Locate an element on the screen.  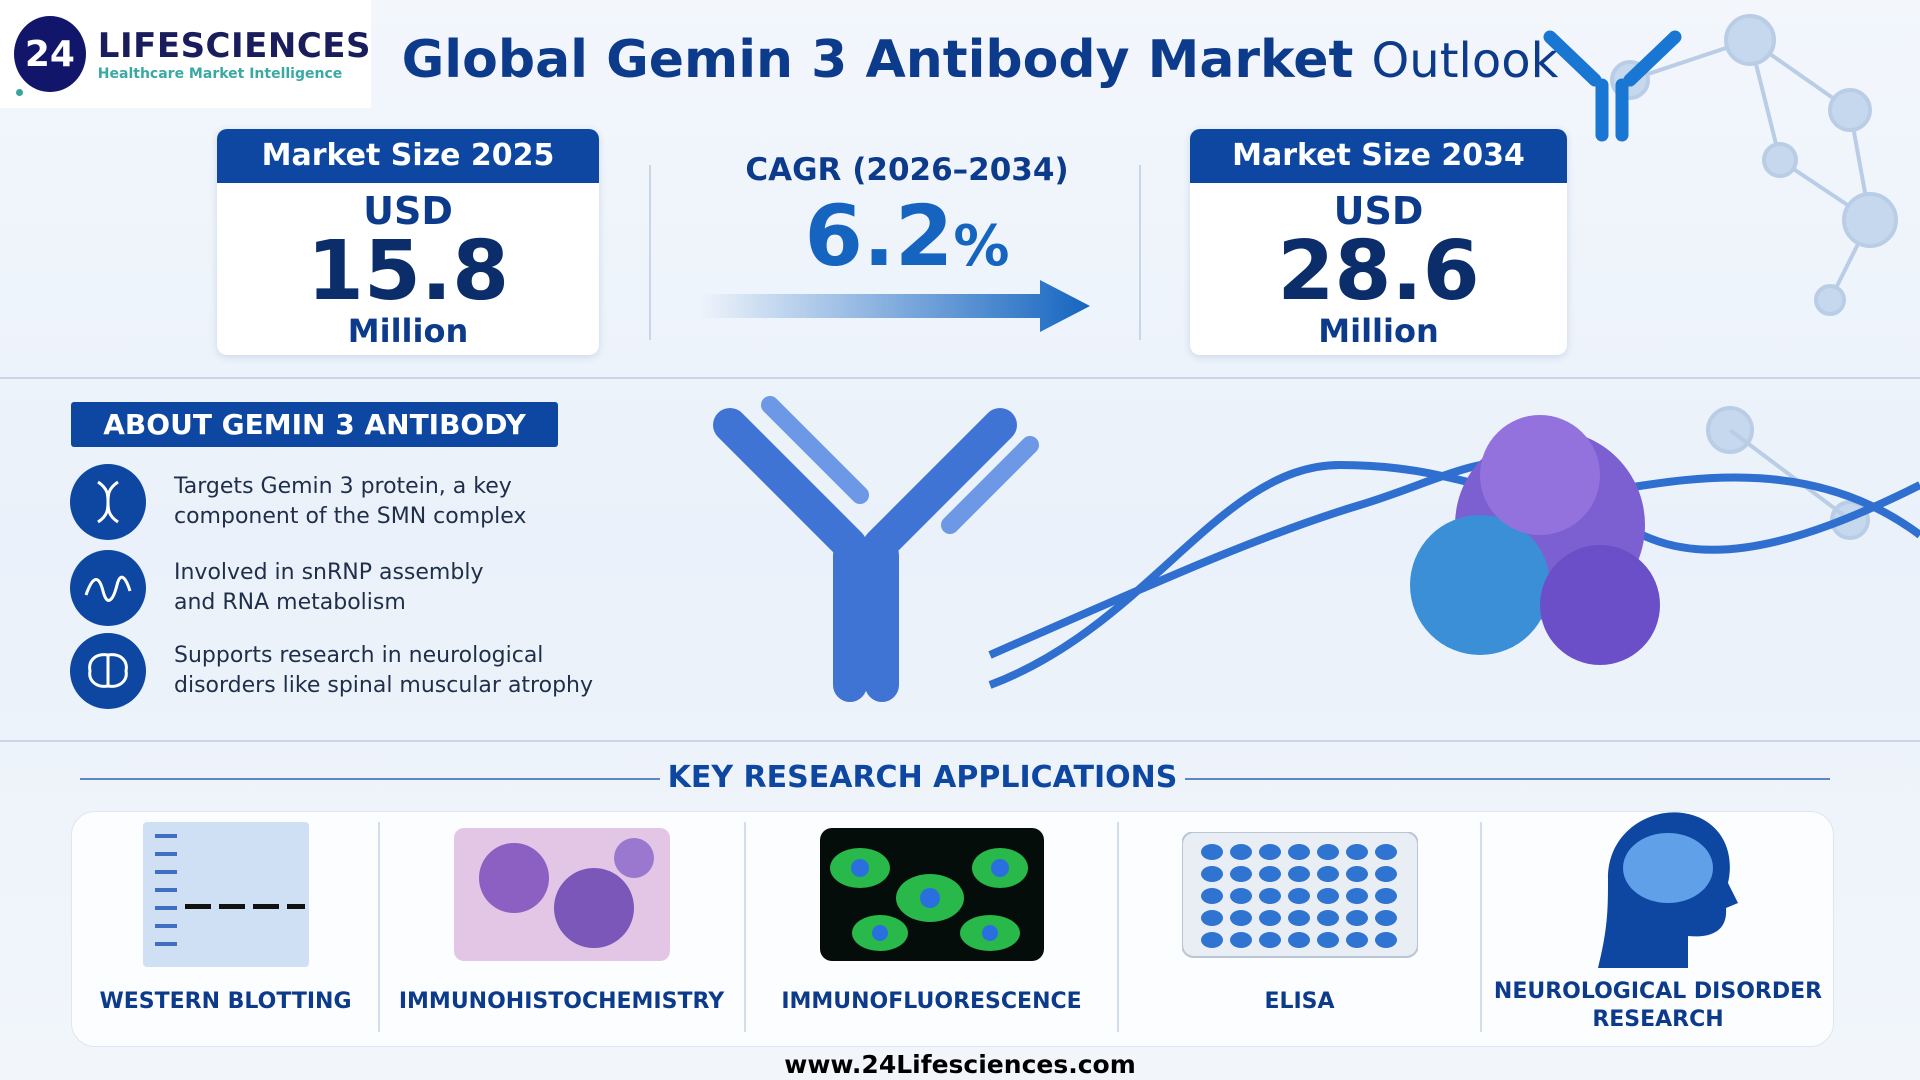
logo-name: LIFESCIENCES is located at coordinates (234, 46).